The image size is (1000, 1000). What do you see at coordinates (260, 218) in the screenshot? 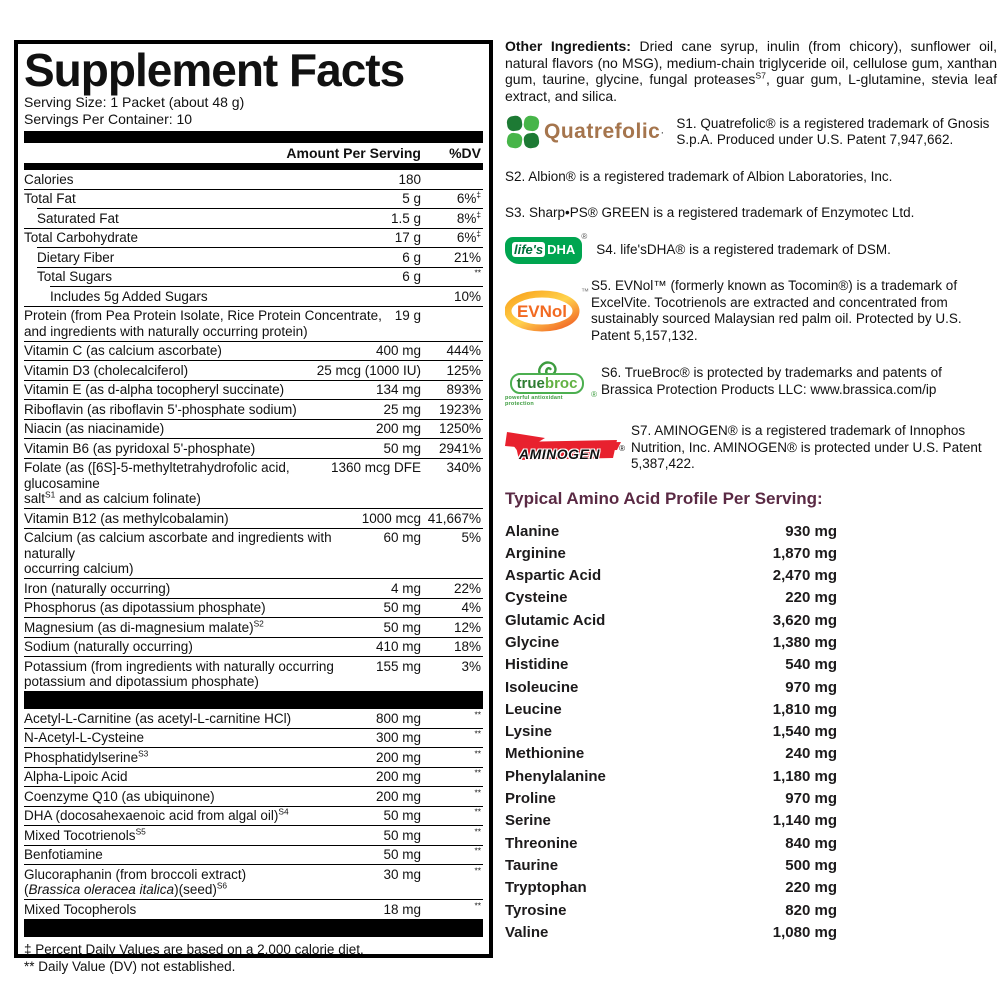
I see `facts-row: Saturated Fat 1.5 g 8%‡` at bounding box center [260, 218].